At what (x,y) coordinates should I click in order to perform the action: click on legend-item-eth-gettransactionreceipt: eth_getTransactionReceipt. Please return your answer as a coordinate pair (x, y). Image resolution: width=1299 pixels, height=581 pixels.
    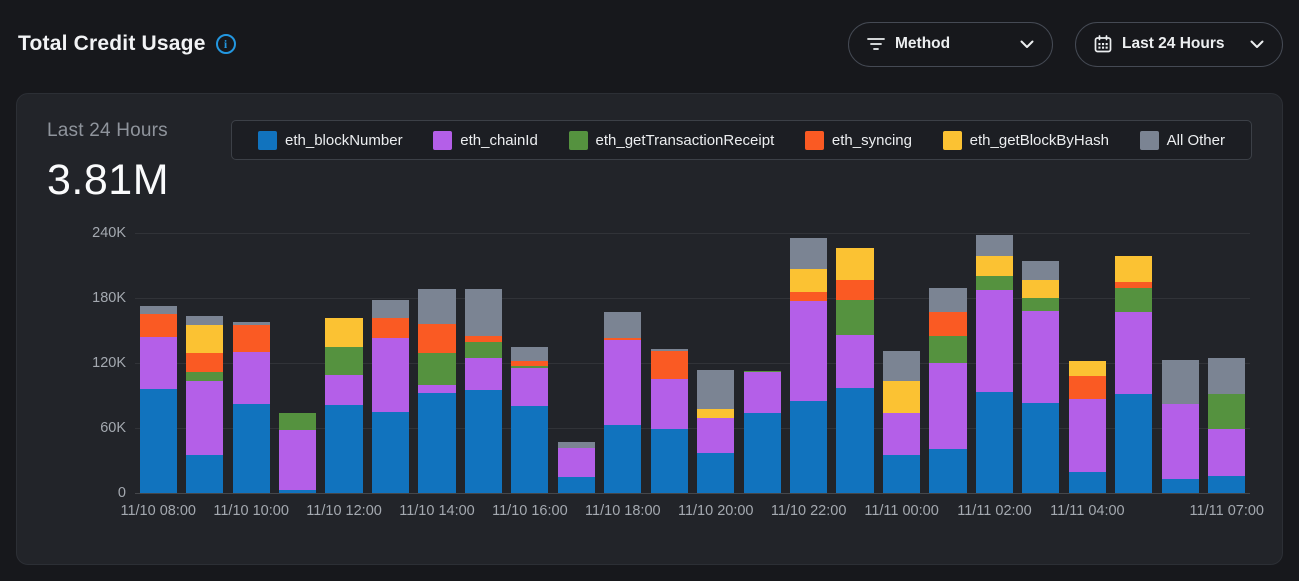
    Looking at the image, I should click on (671, 140).